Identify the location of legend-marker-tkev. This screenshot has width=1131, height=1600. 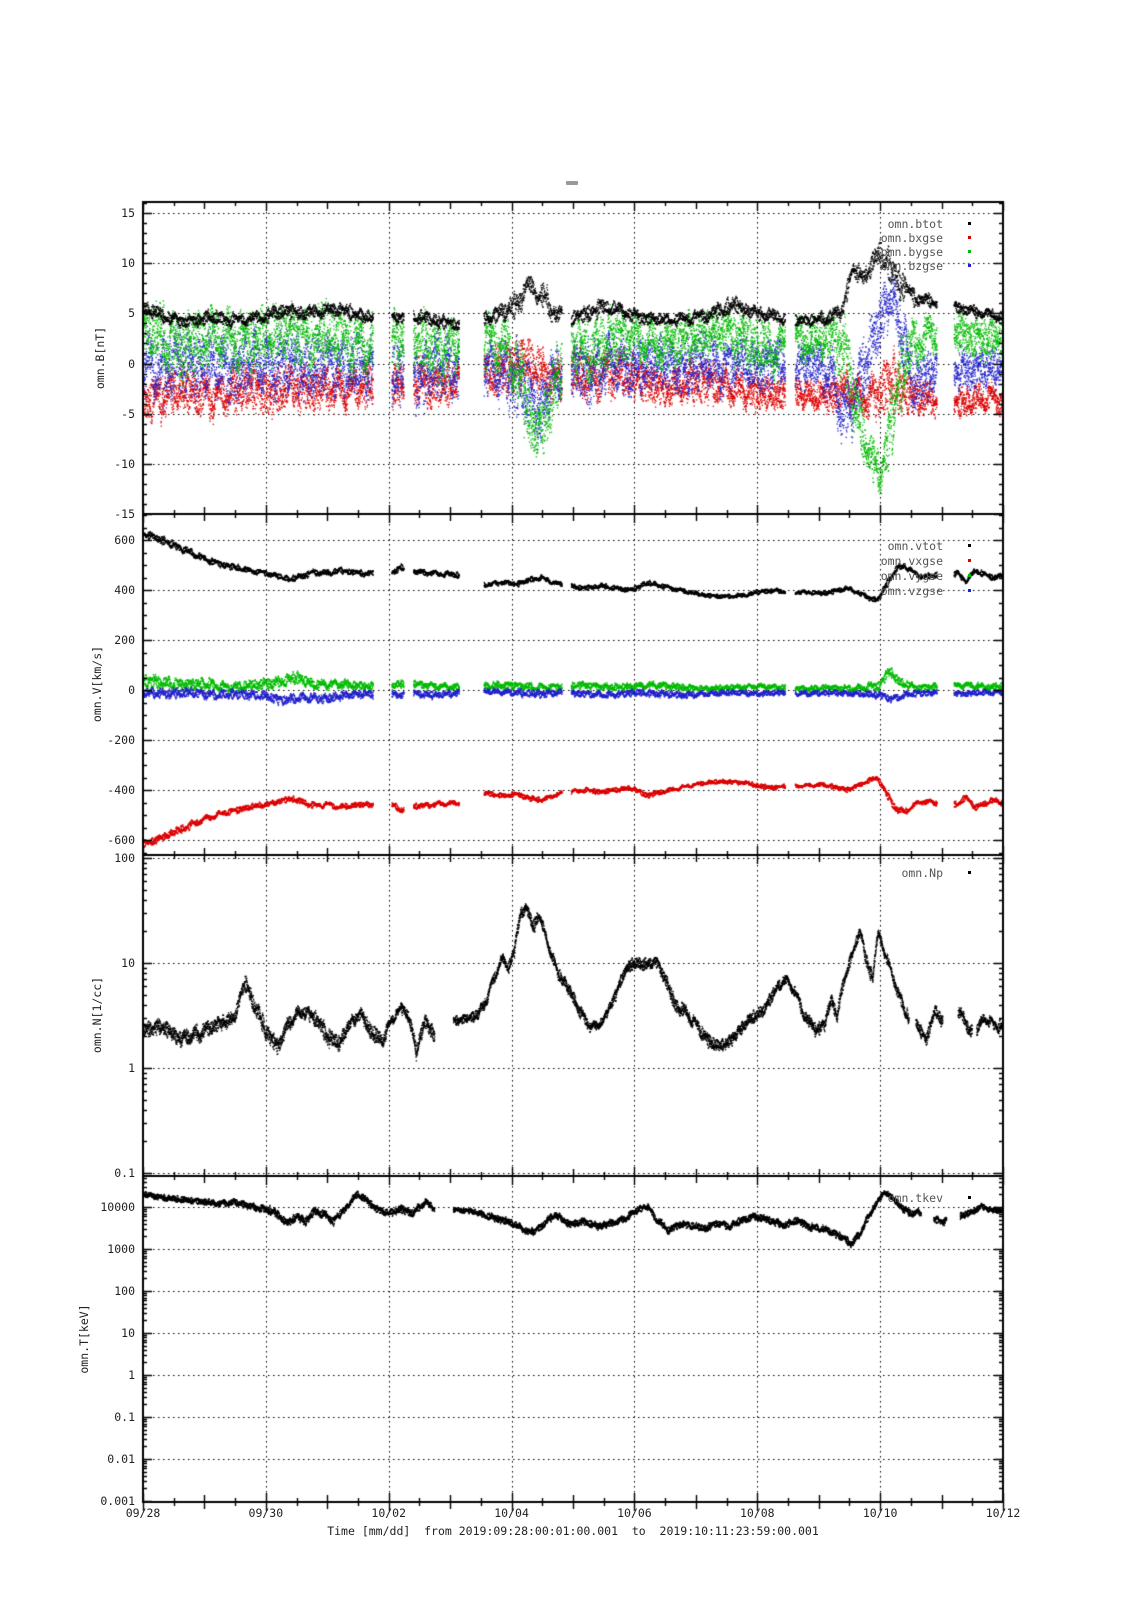
(969, 1197).